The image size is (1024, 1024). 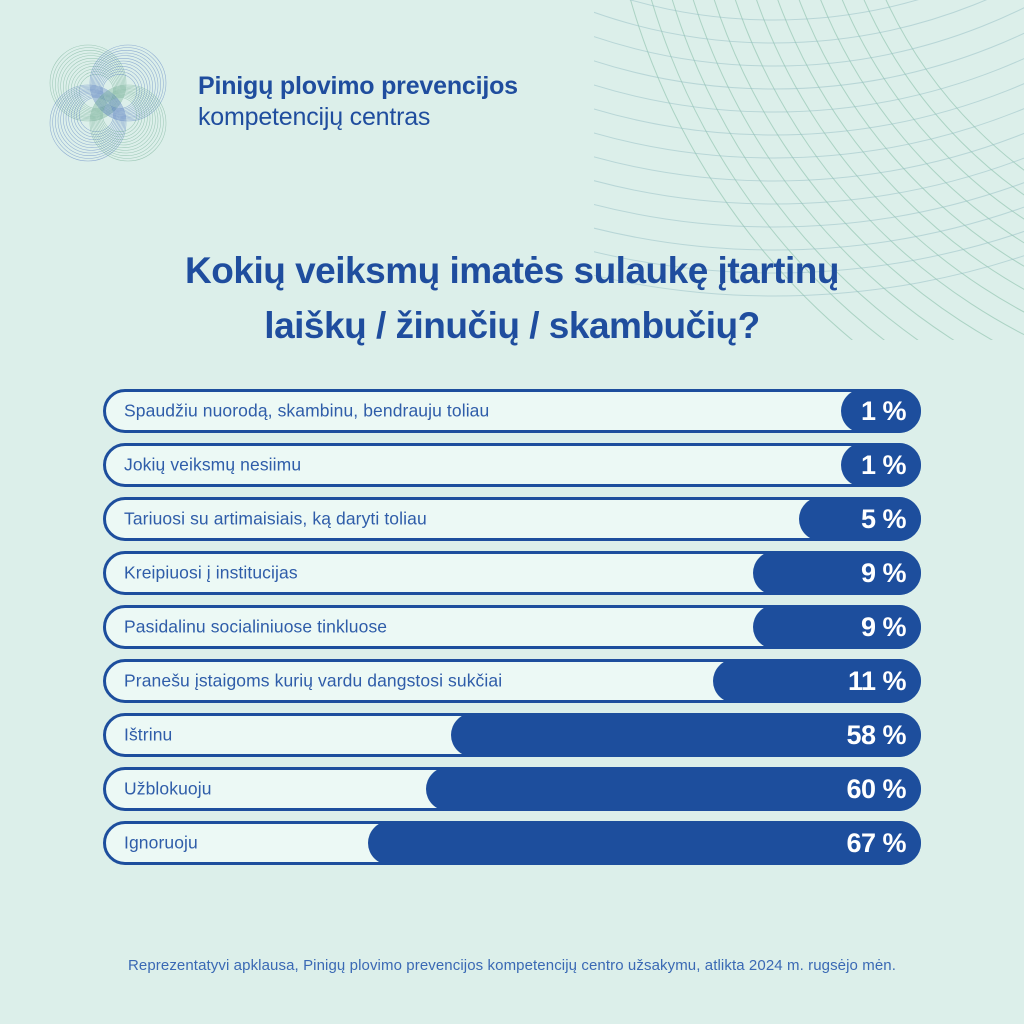 I want to click on bar-category-label: Ištrinu, so click(x=148, y=734).